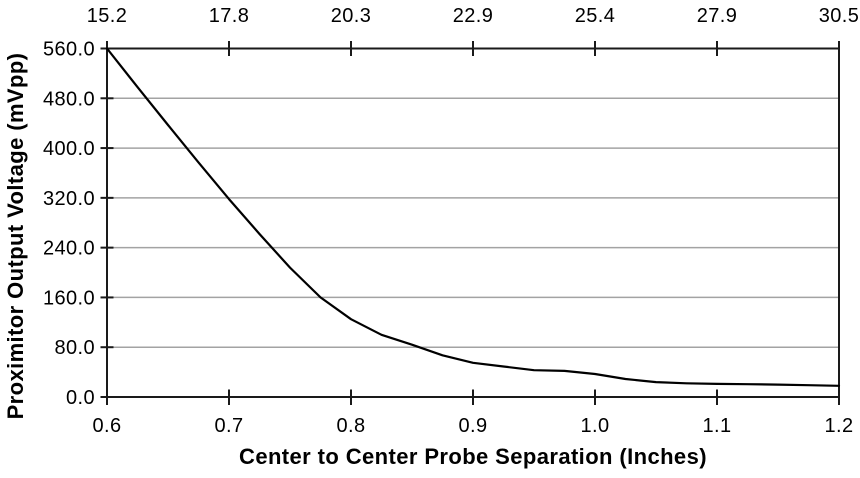 The height and width of the screenshot is (478, 860). What do you see at coordinates (472, 426) in the screenshot?
I see `x-tick-label-bottom: 0.9` at bounding box center [472, 426].